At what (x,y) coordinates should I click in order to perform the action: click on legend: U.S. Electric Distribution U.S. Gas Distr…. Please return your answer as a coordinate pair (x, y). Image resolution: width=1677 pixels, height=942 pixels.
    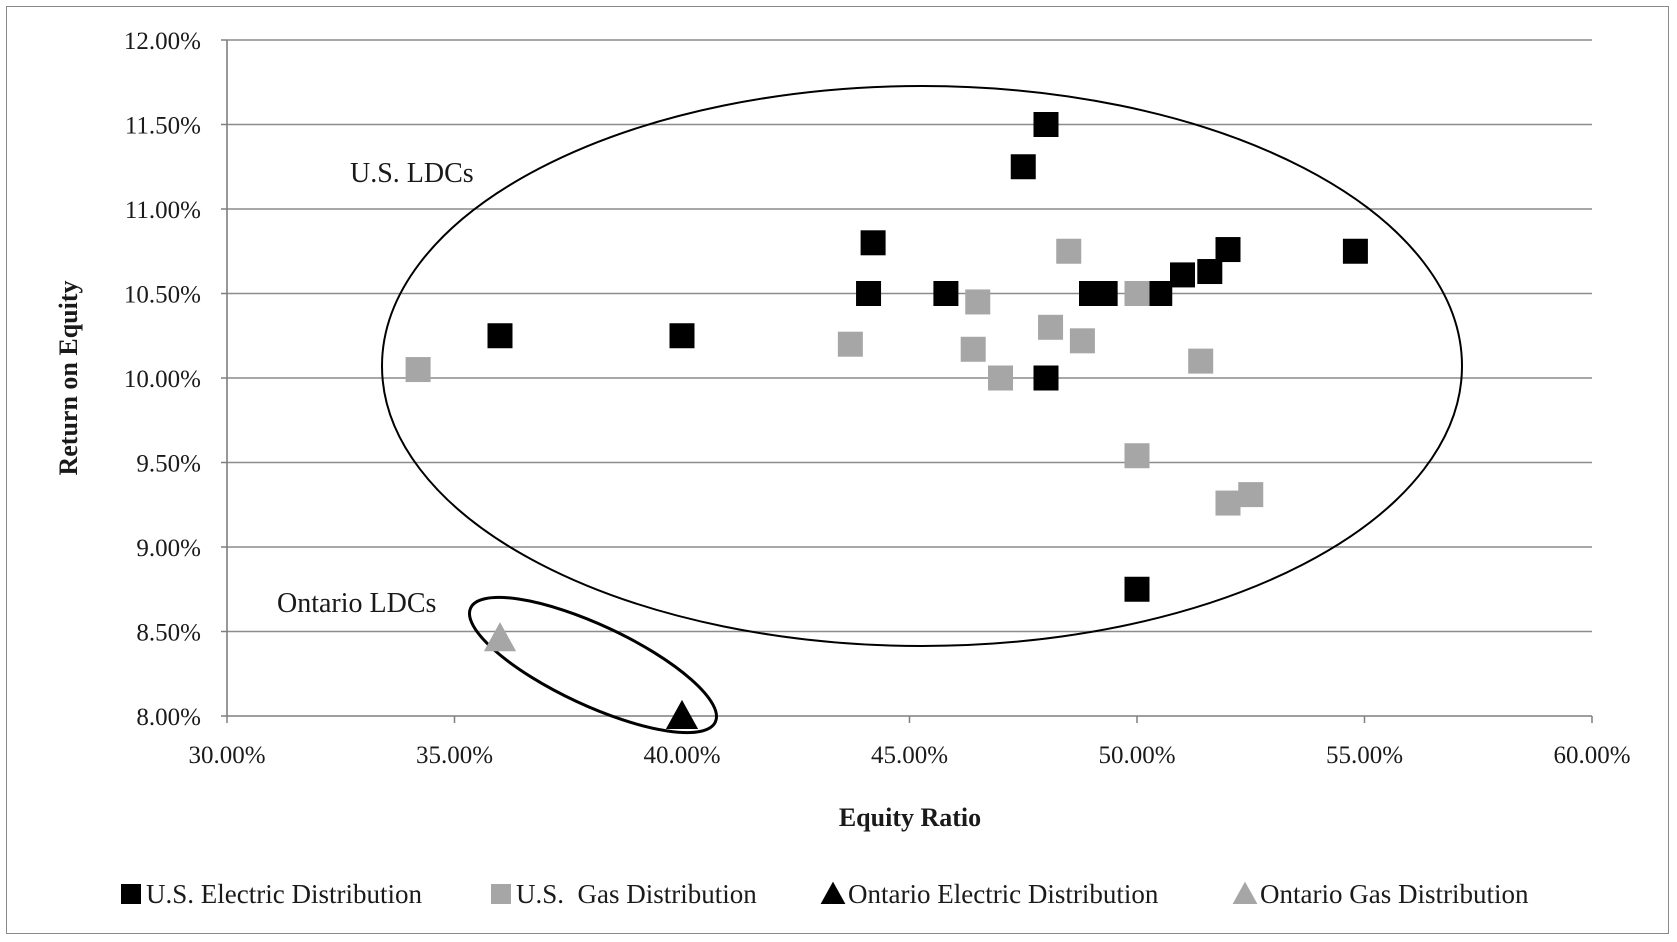
    Looking at the image, I should click on (825, 894).